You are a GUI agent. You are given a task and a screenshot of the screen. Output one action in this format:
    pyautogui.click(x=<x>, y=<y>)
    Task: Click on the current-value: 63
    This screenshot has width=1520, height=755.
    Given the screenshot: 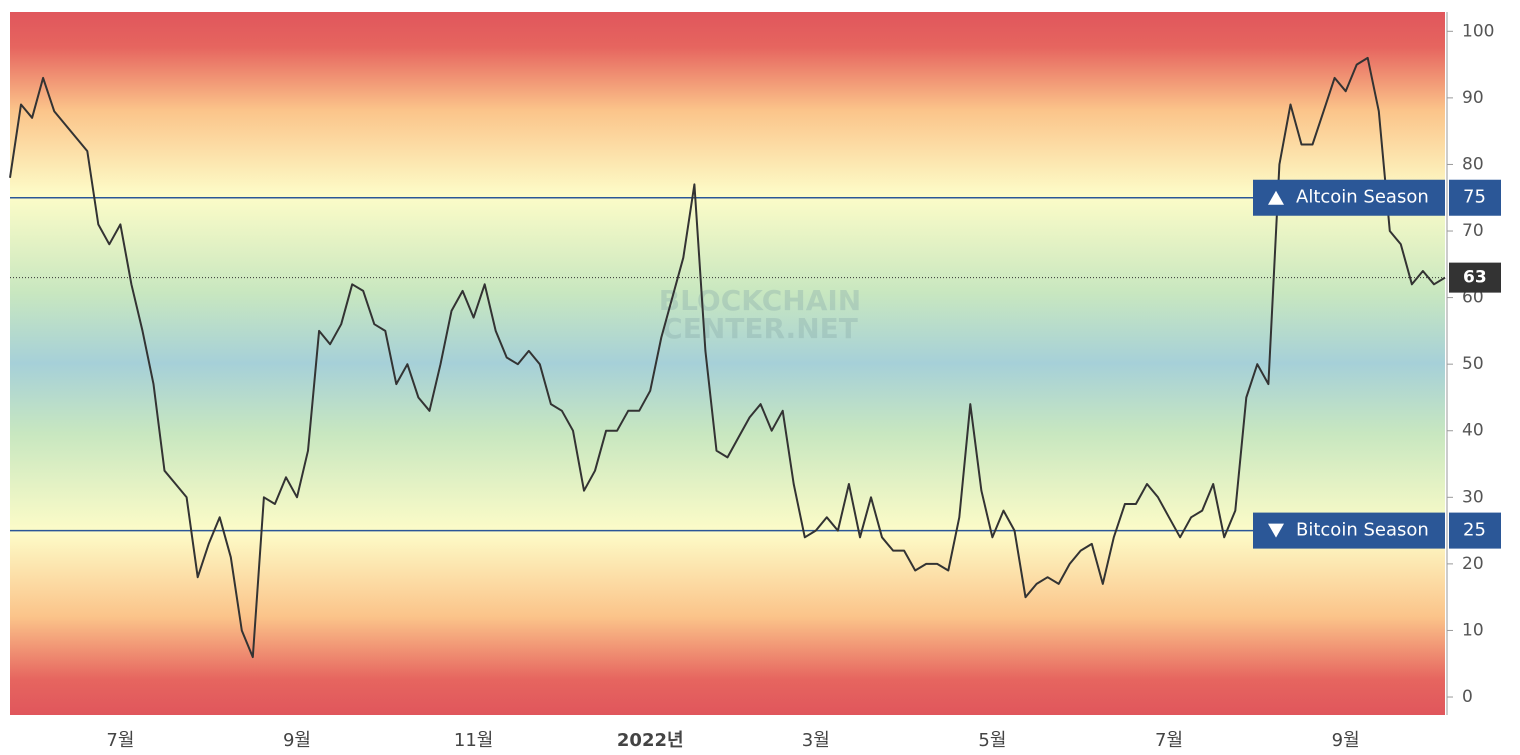 What is the action you would take?
    pyautogui.click(x=1475, y=278)
    